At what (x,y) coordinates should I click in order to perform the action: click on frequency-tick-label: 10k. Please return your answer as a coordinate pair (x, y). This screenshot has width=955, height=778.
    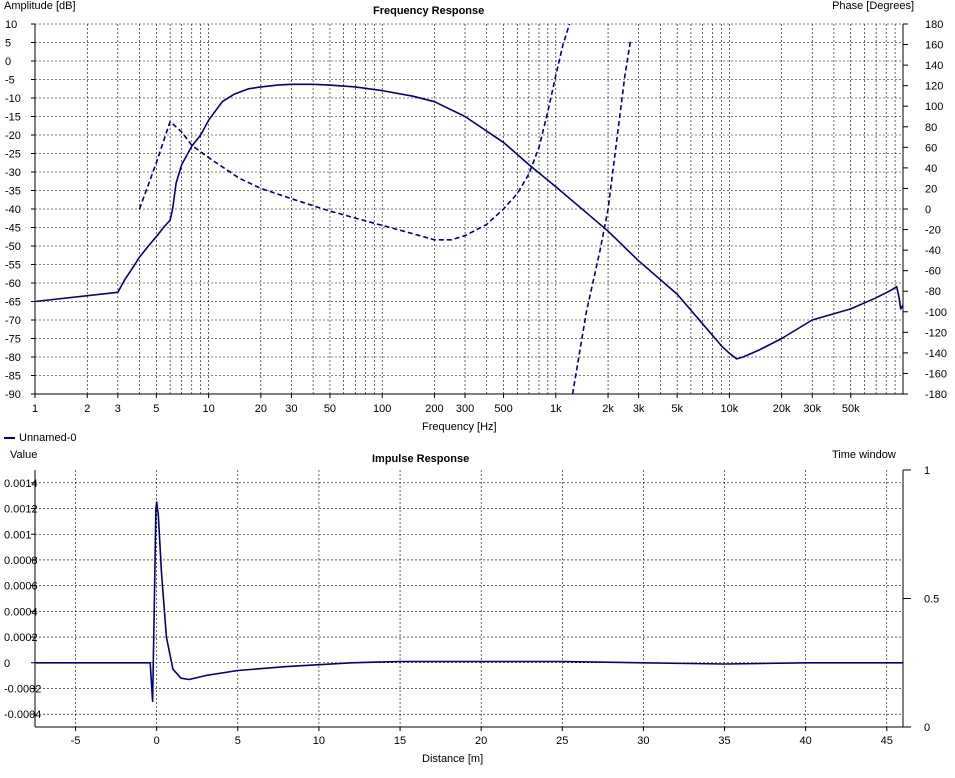
    Looking at the image, I should click on (730, 409).